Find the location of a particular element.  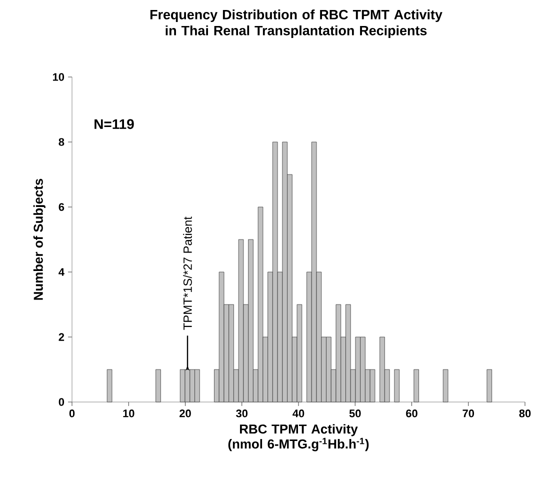

annotation: TPMT*1S/*27 Patient is located at coordinates (187, 273).